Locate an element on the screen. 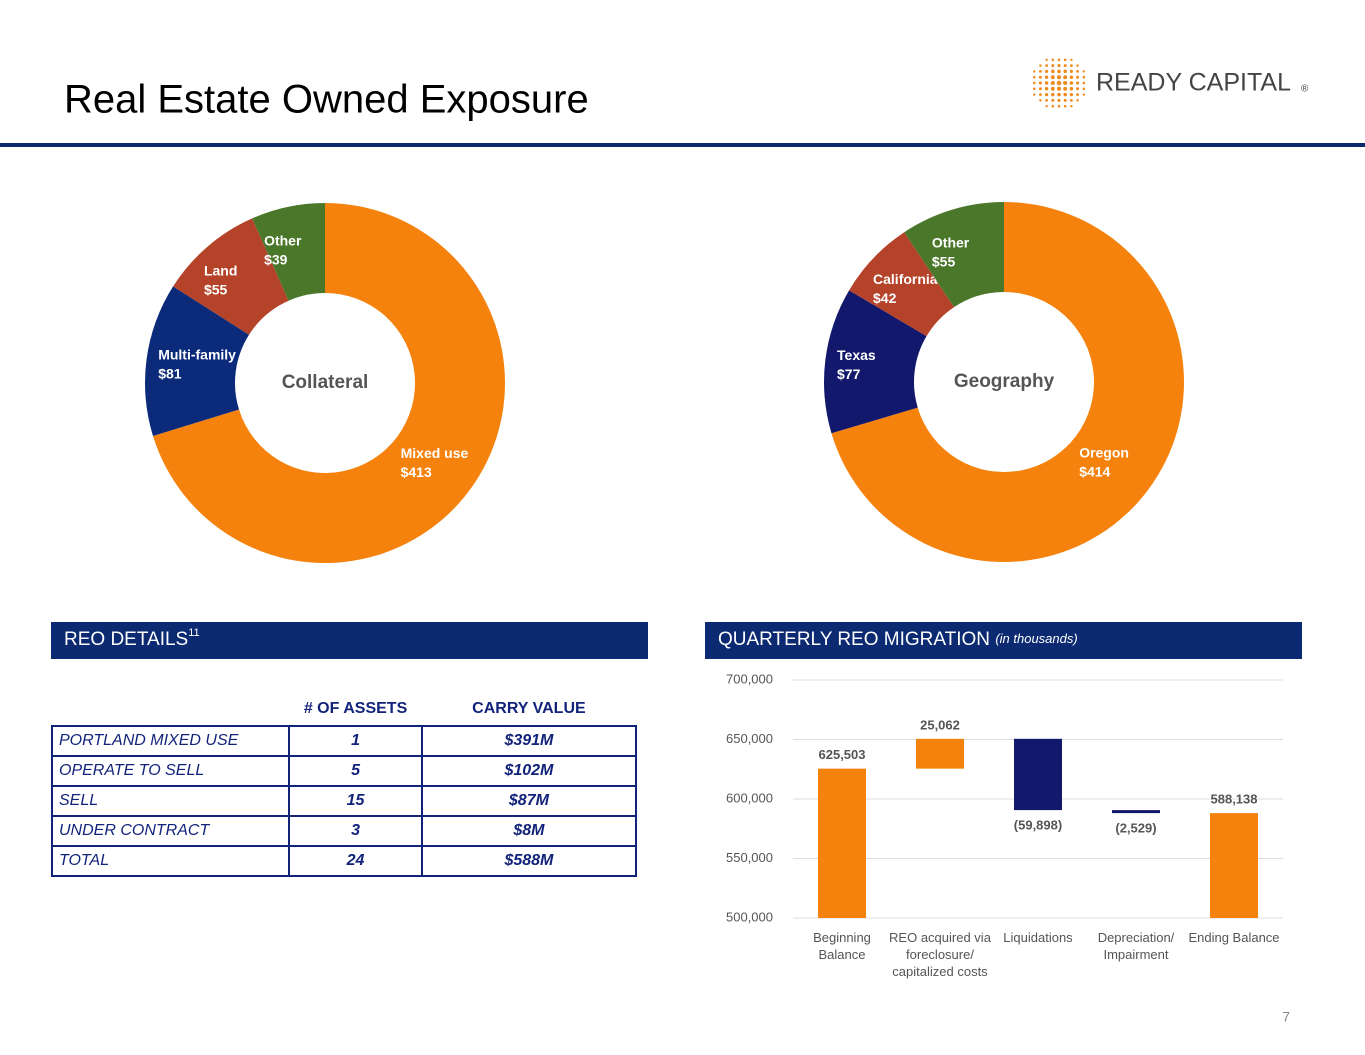 The image size is (1365, 1055). section-header is located at coordinates (349, 640).